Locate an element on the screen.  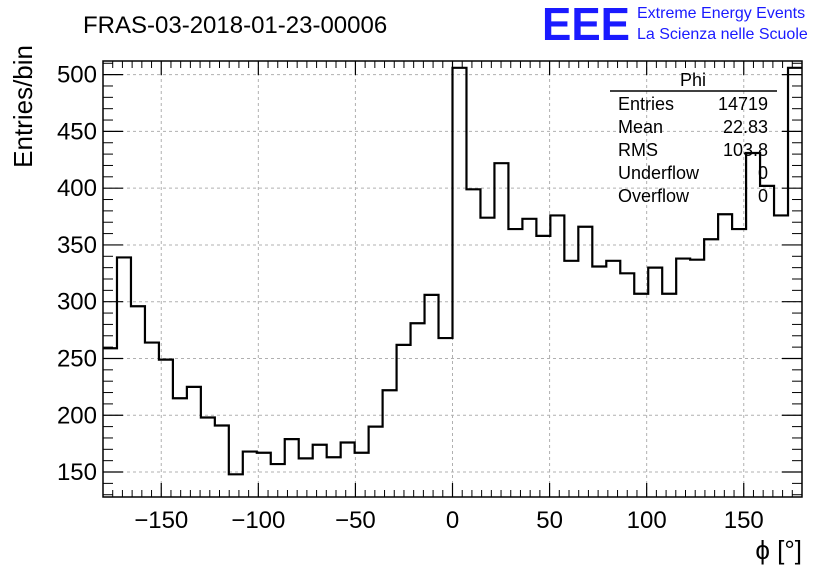
stats-label: RMS is located at coordinates (638, 150).